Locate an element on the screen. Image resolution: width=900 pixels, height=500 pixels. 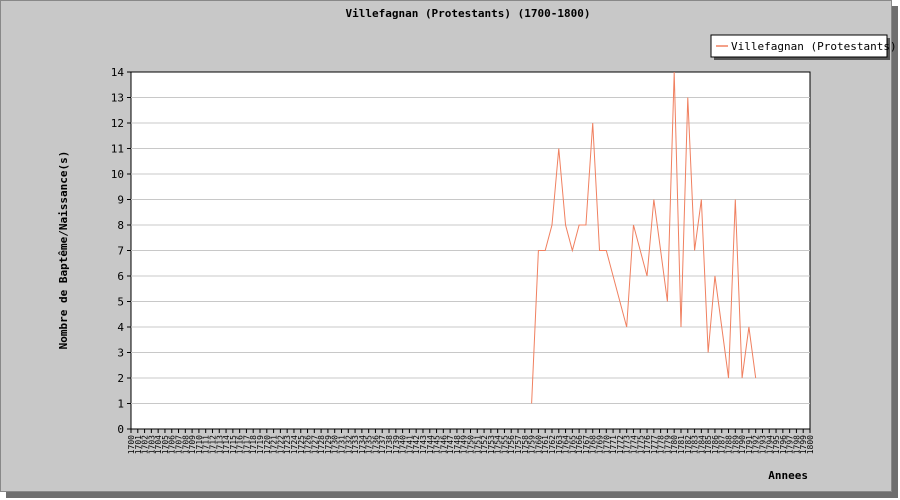
x-tick-label: 1792 is located at coordinates (756, 444).